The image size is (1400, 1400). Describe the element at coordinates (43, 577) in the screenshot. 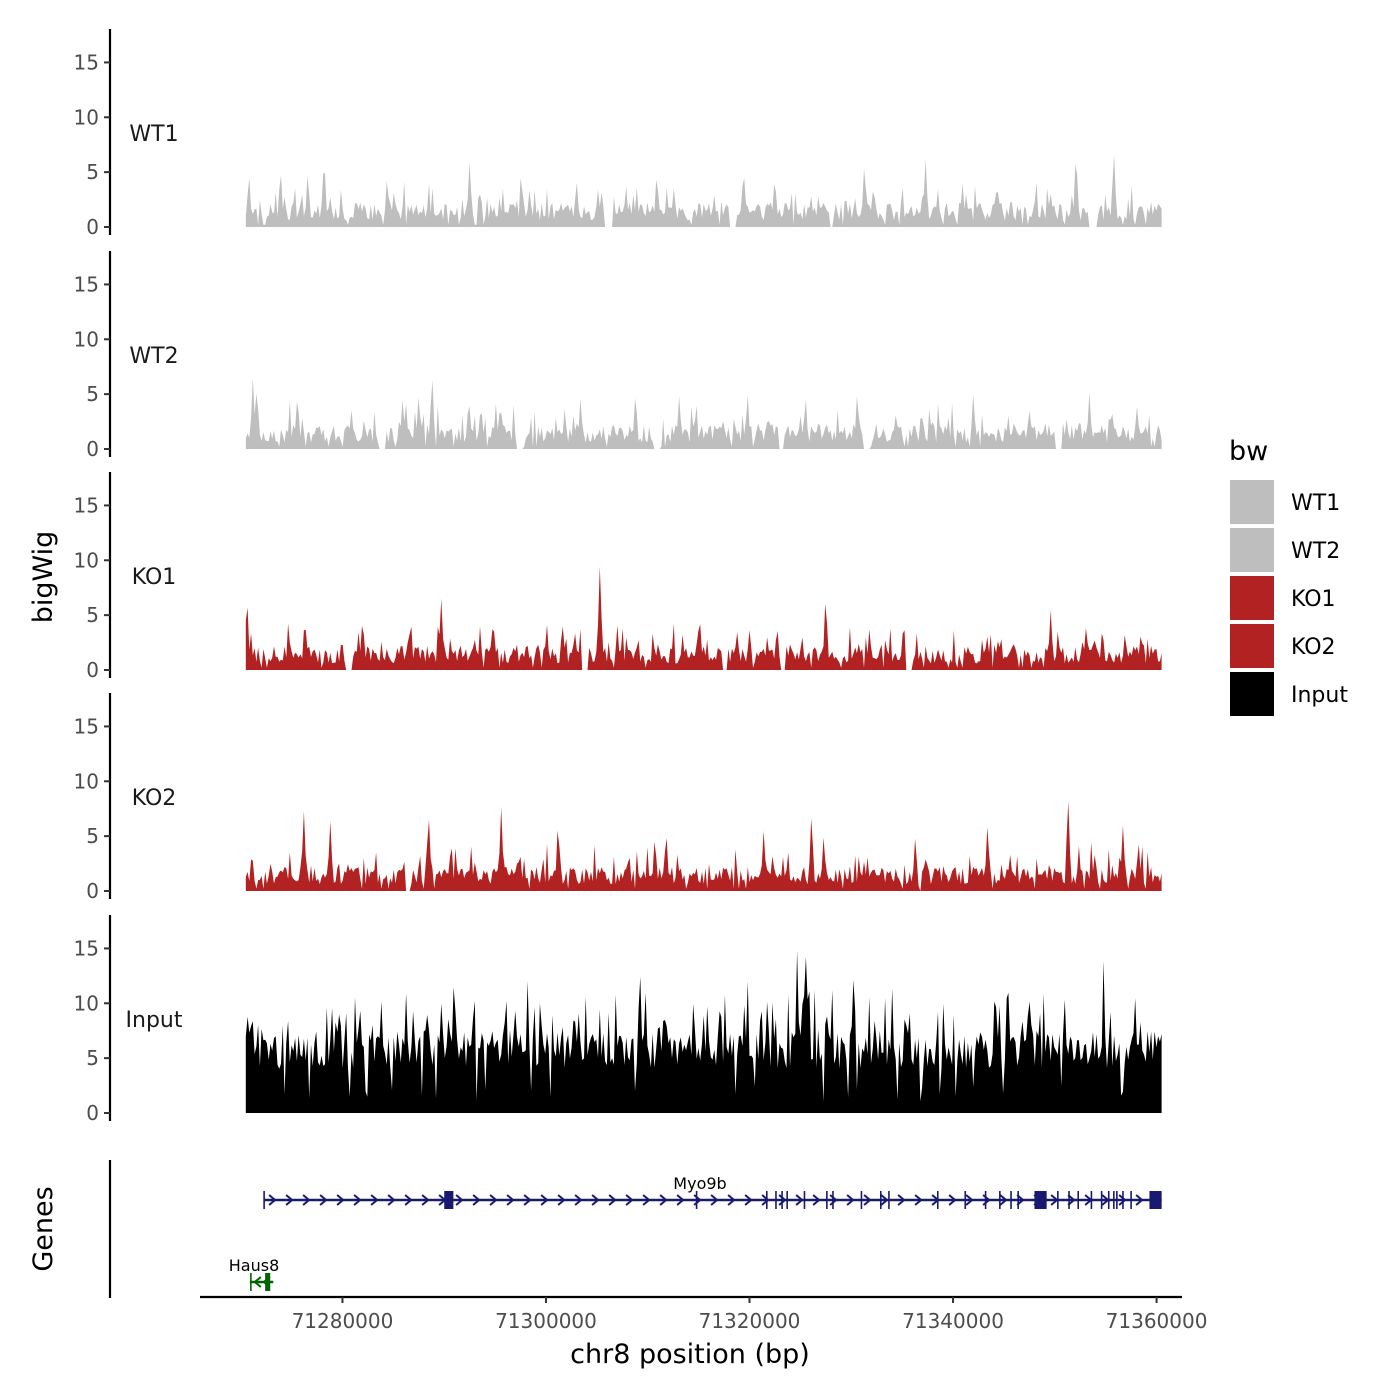

I see `y-axis-title: bigWig` at that location.